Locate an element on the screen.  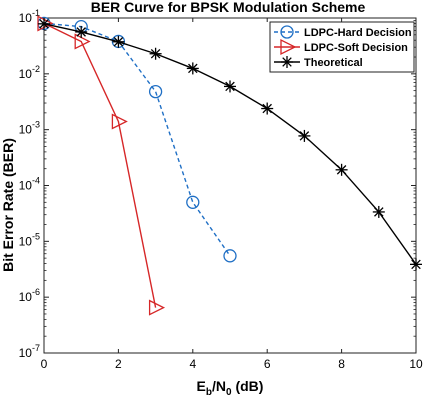
x-label-mid: /N is located at coordinates (219, 386).